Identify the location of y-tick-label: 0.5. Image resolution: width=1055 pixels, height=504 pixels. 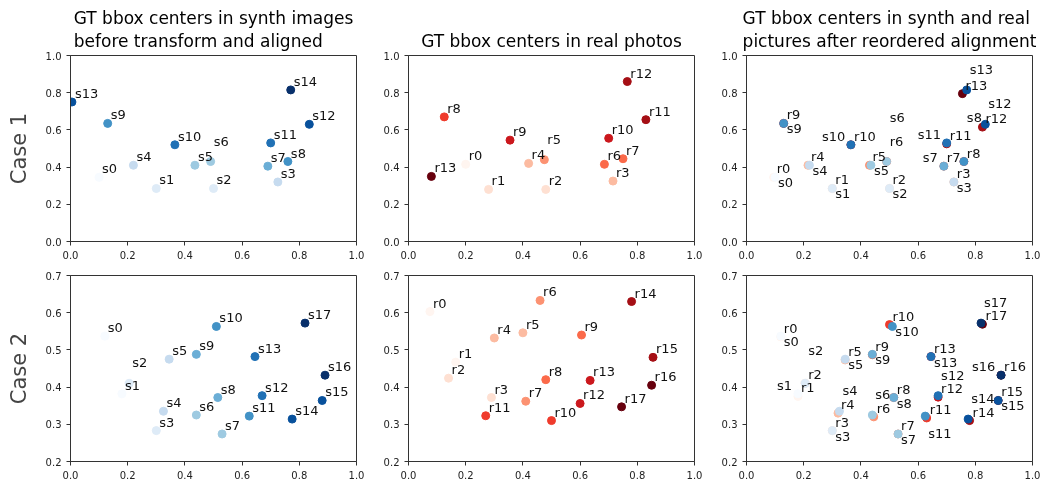
(729, 350).